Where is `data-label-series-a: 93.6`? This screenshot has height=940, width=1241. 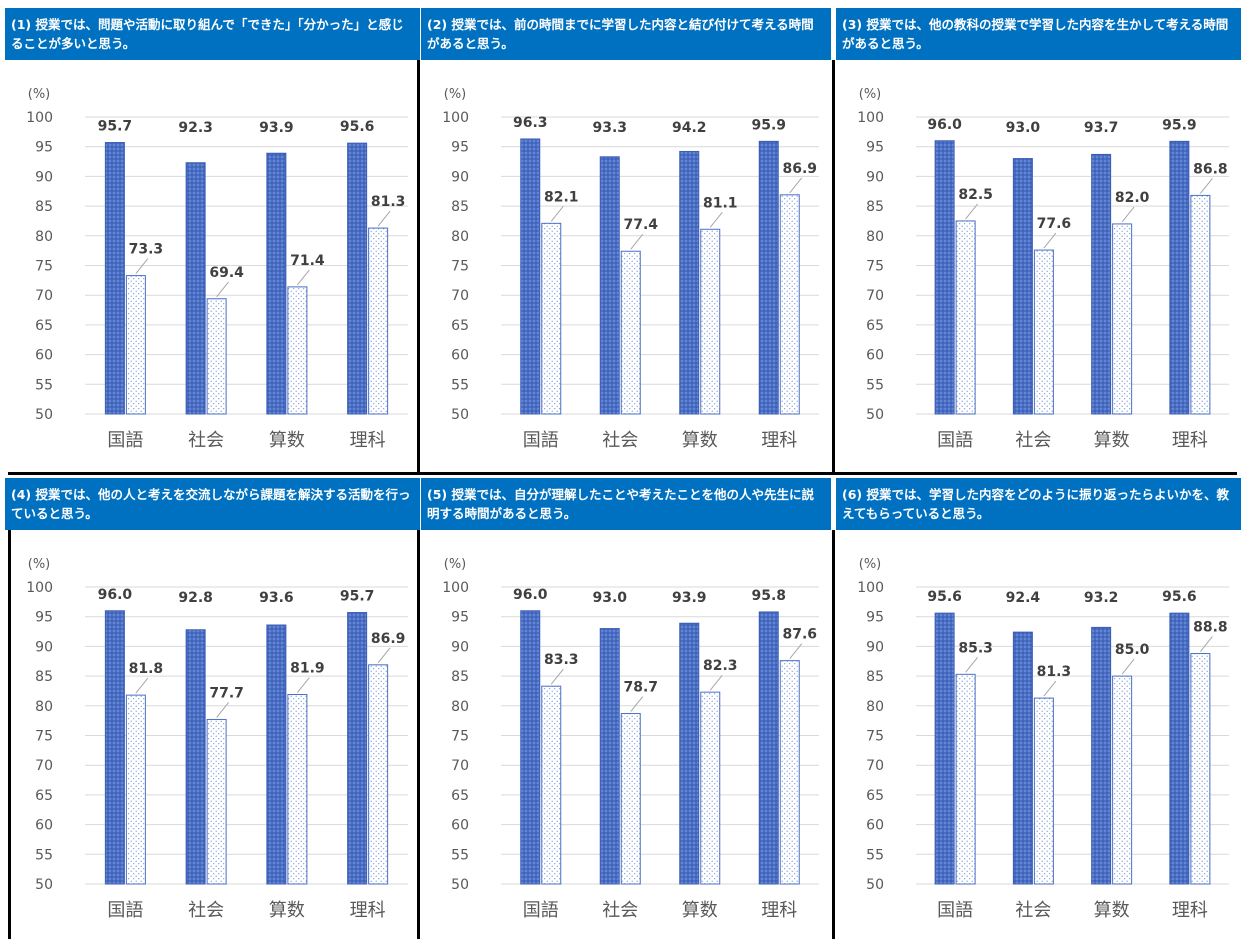 data-label-series-a: 93.6 is located at coordinates (276, 598).